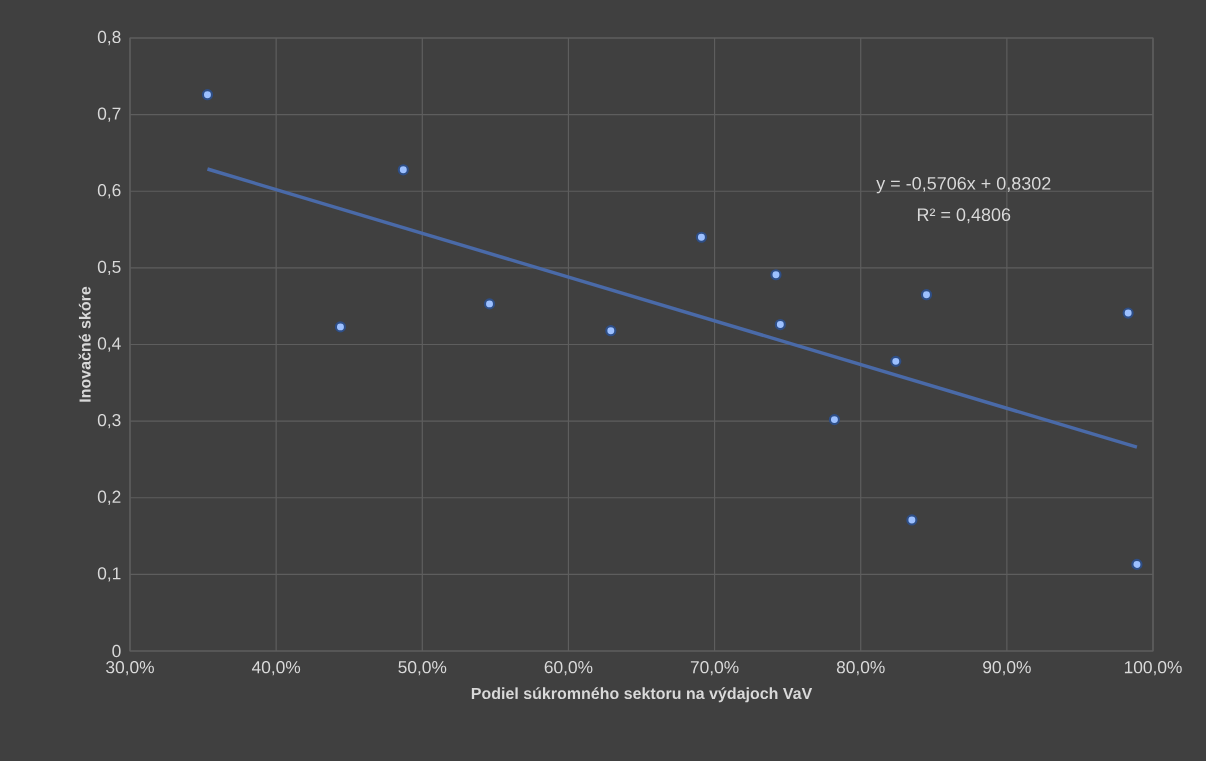 Image resolution: width=1206 pixels, height=761 pixels. I want to click on y-tick-label: 0,8, so click(109, 38).